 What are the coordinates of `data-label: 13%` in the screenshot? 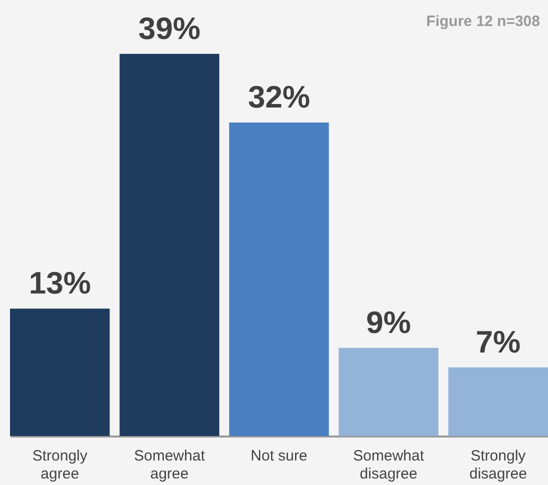 It's located at (59, 283).